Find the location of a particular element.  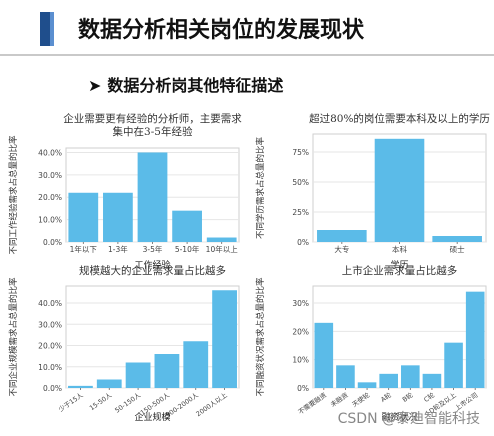

experience-y-tick-label: 10.0% is located at coordinates (50, 220).